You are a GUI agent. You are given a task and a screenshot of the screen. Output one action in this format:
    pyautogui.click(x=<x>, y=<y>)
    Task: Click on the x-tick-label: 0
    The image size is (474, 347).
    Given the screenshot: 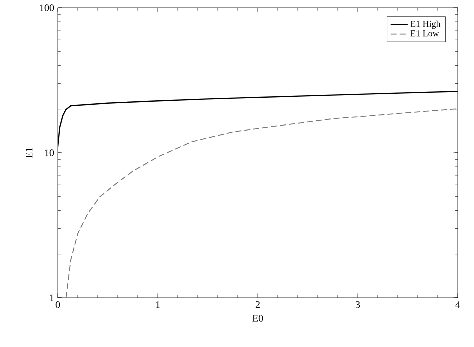 What is the action you would take?
    pyautogui.click(x=58, y=305)
    